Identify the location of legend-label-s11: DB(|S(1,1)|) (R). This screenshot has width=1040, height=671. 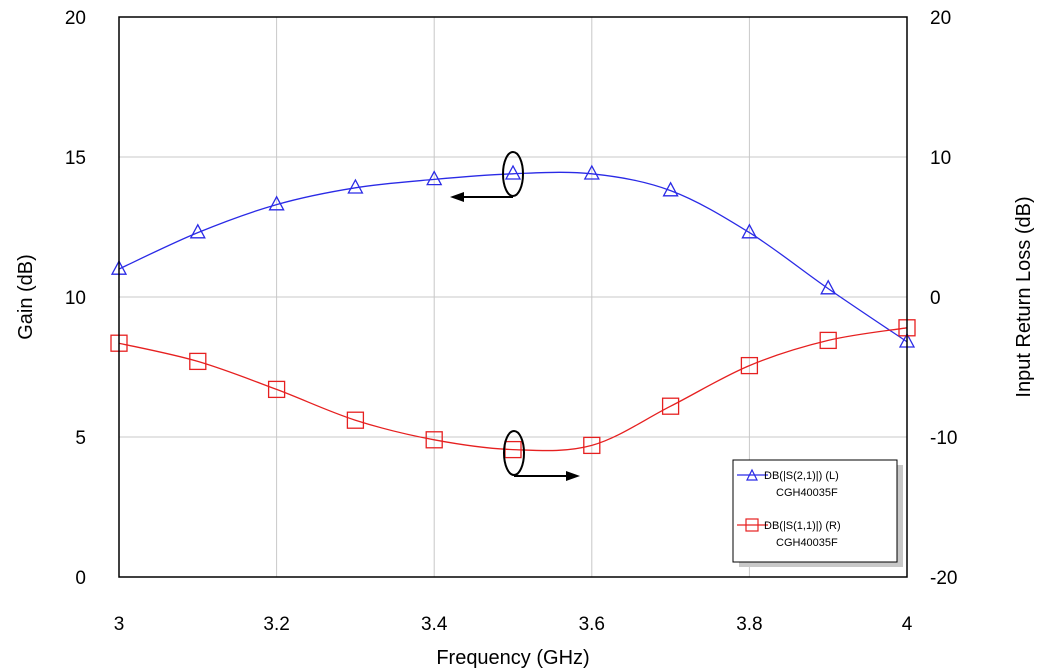
(802, 526).